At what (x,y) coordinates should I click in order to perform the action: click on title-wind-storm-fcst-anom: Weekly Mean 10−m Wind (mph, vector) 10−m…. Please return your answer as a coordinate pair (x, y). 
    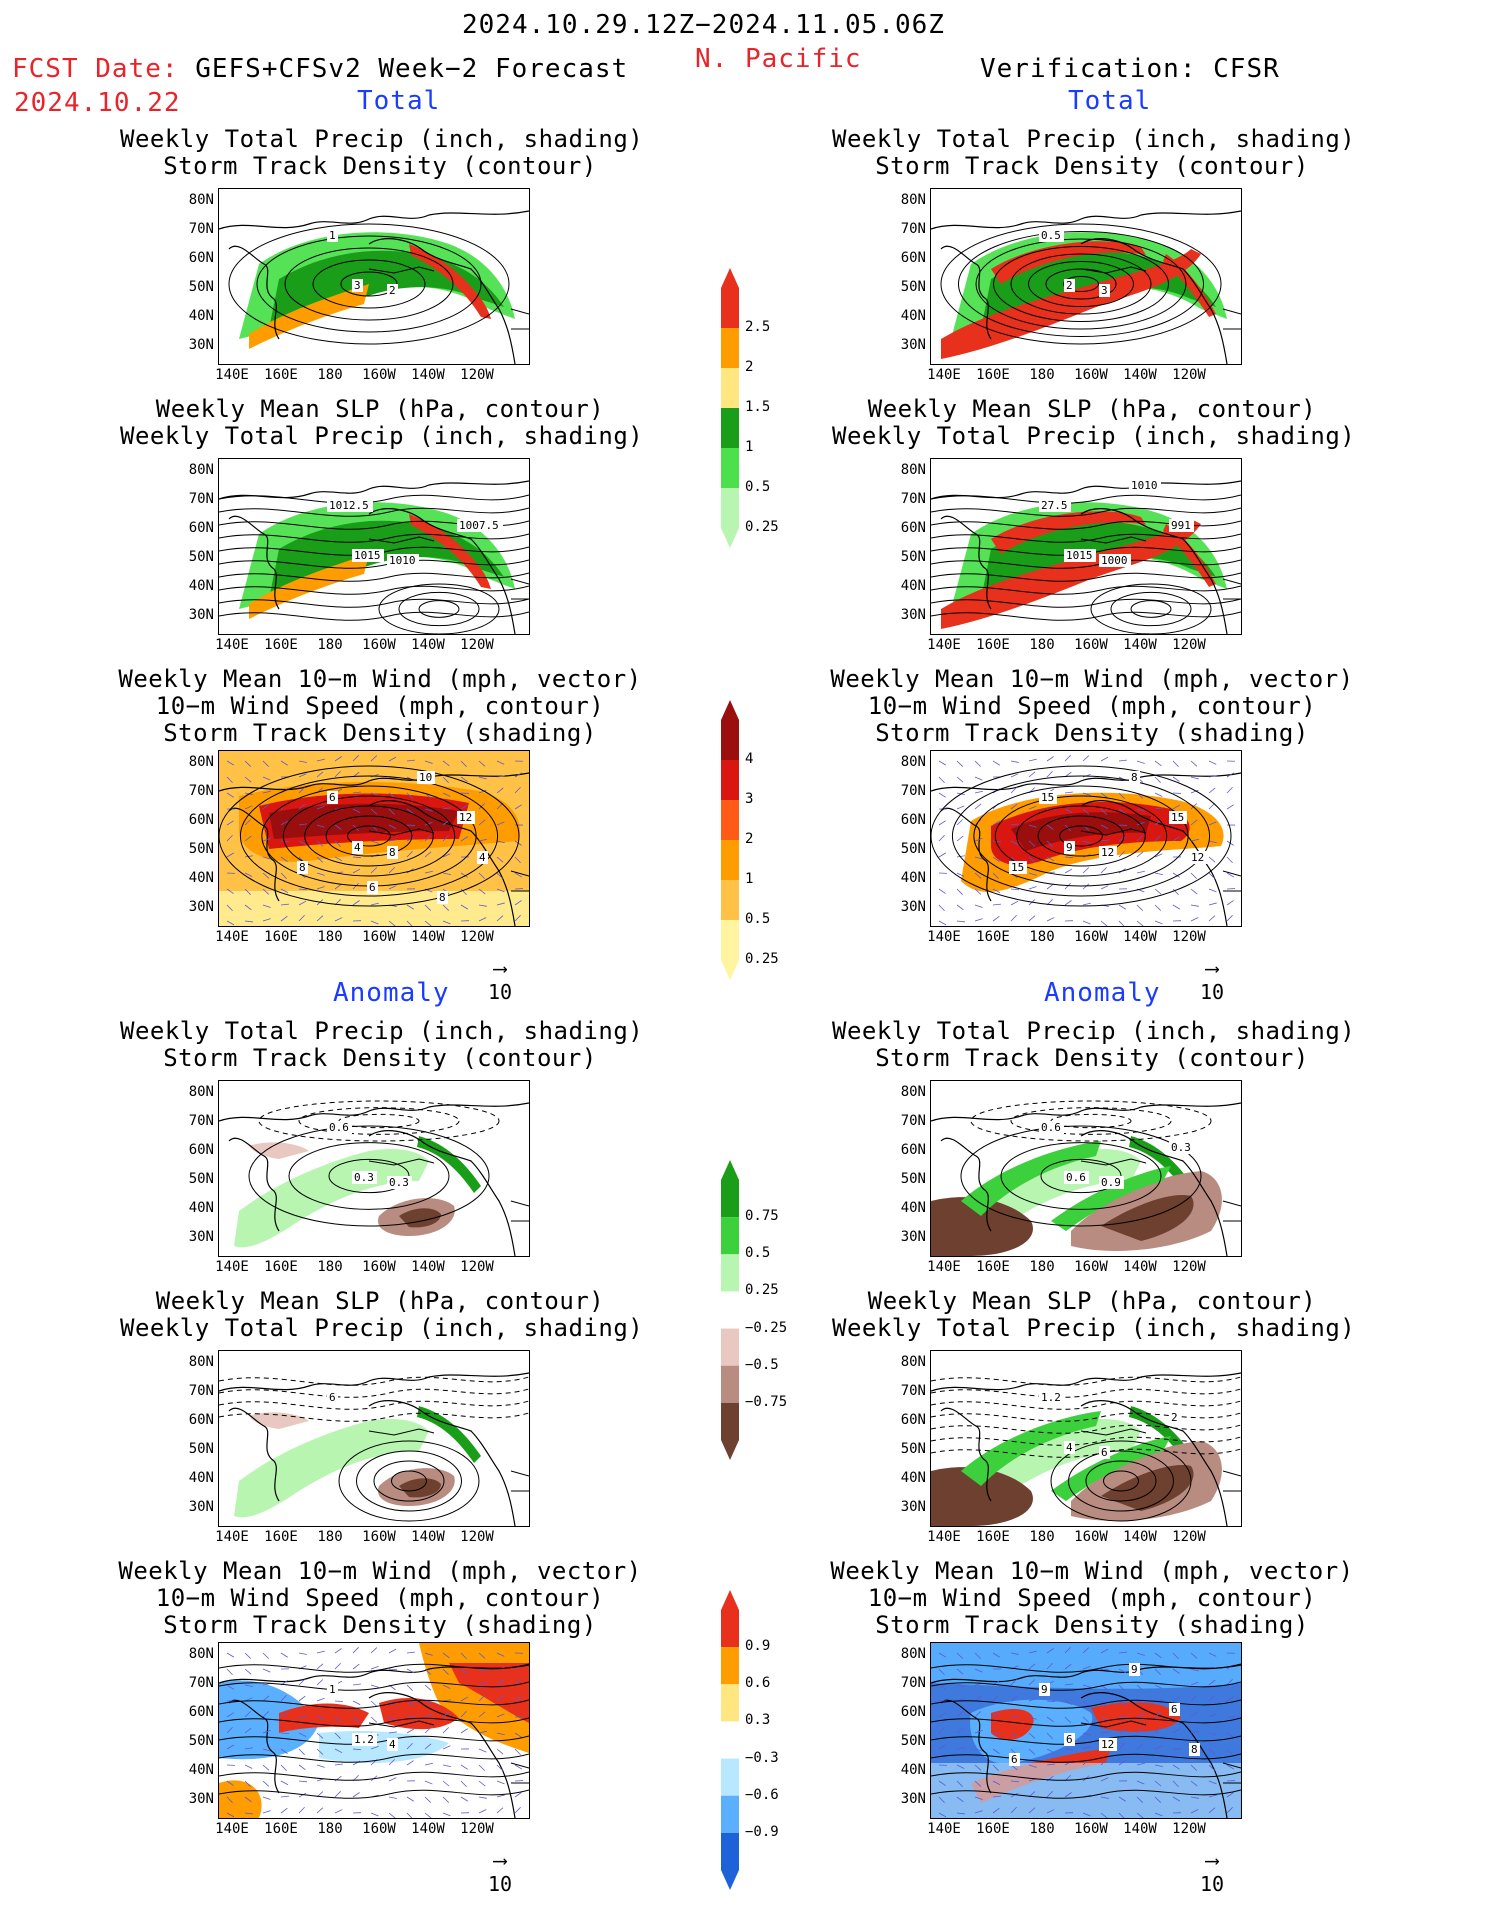
    Looking at the image, I should click on (380, 1598).